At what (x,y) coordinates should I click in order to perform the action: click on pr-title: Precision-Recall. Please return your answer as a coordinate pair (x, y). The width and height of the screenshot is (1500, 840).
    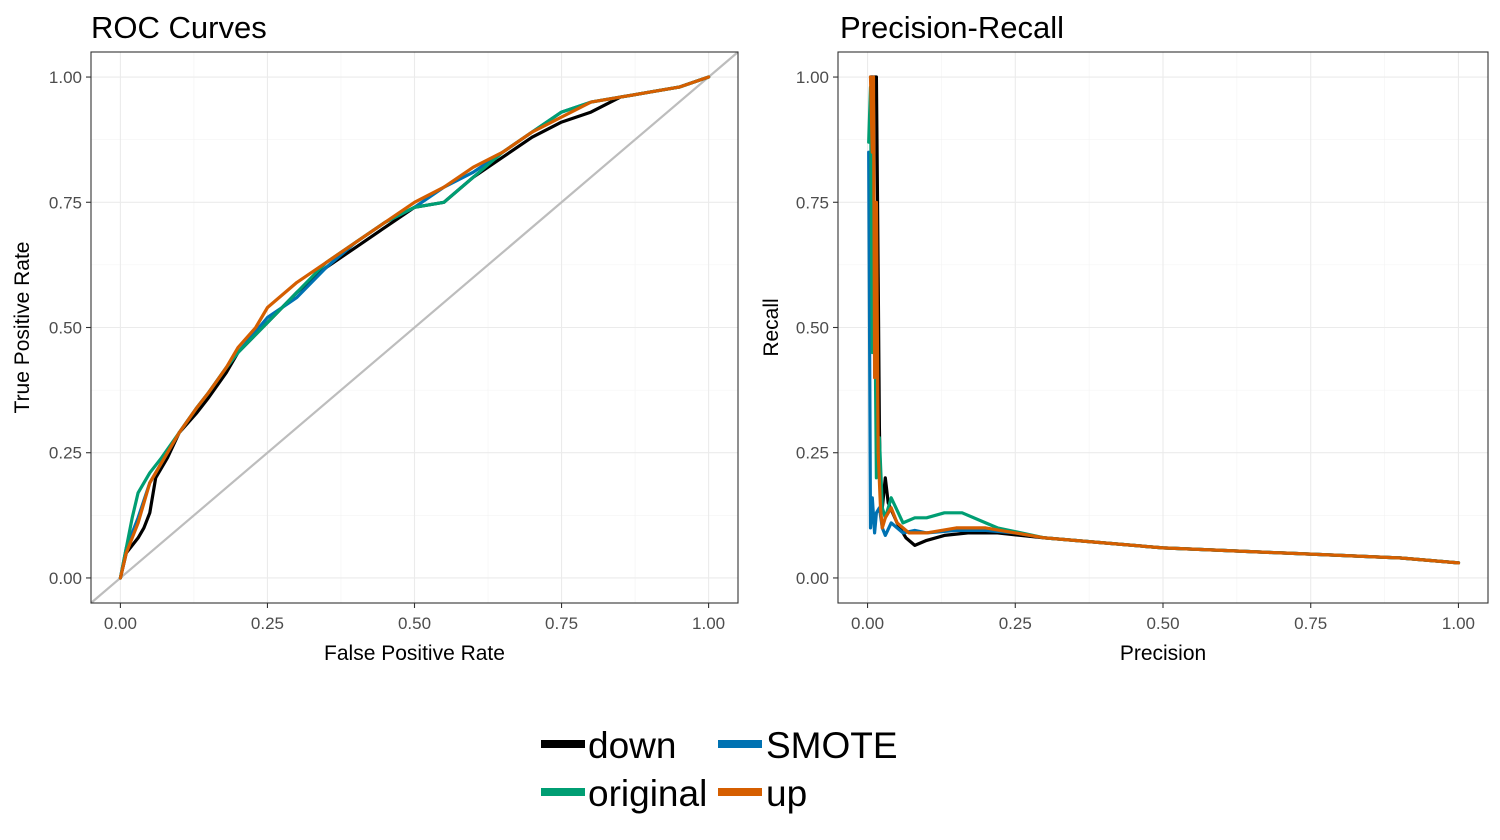
    Looking at the image, I should click on (952, 27).